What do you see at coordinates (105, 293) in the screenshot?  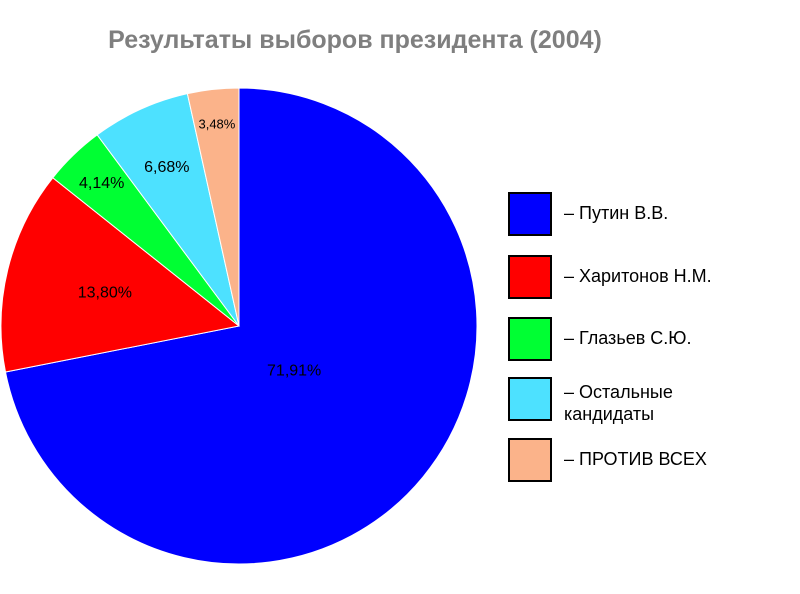 I see `slice-label: 13,80%` at bounding box center [105, 293].